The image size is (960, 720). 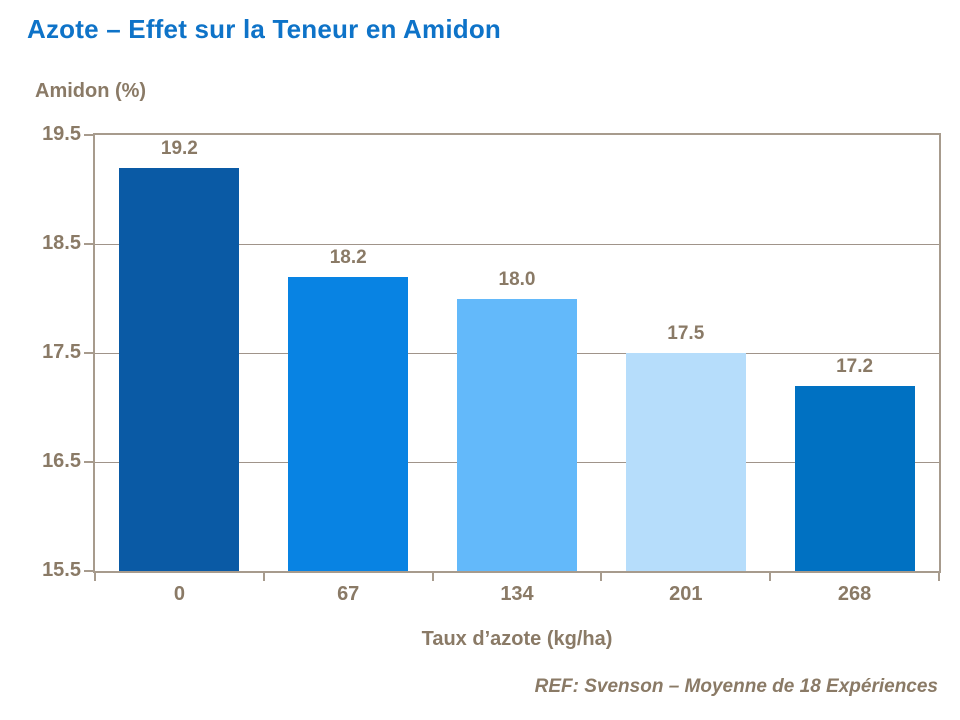 What do you see at coordinates (179, 594) in the screenshot?
I see `x-tick-label: 0` at bounding box center [179, 594].